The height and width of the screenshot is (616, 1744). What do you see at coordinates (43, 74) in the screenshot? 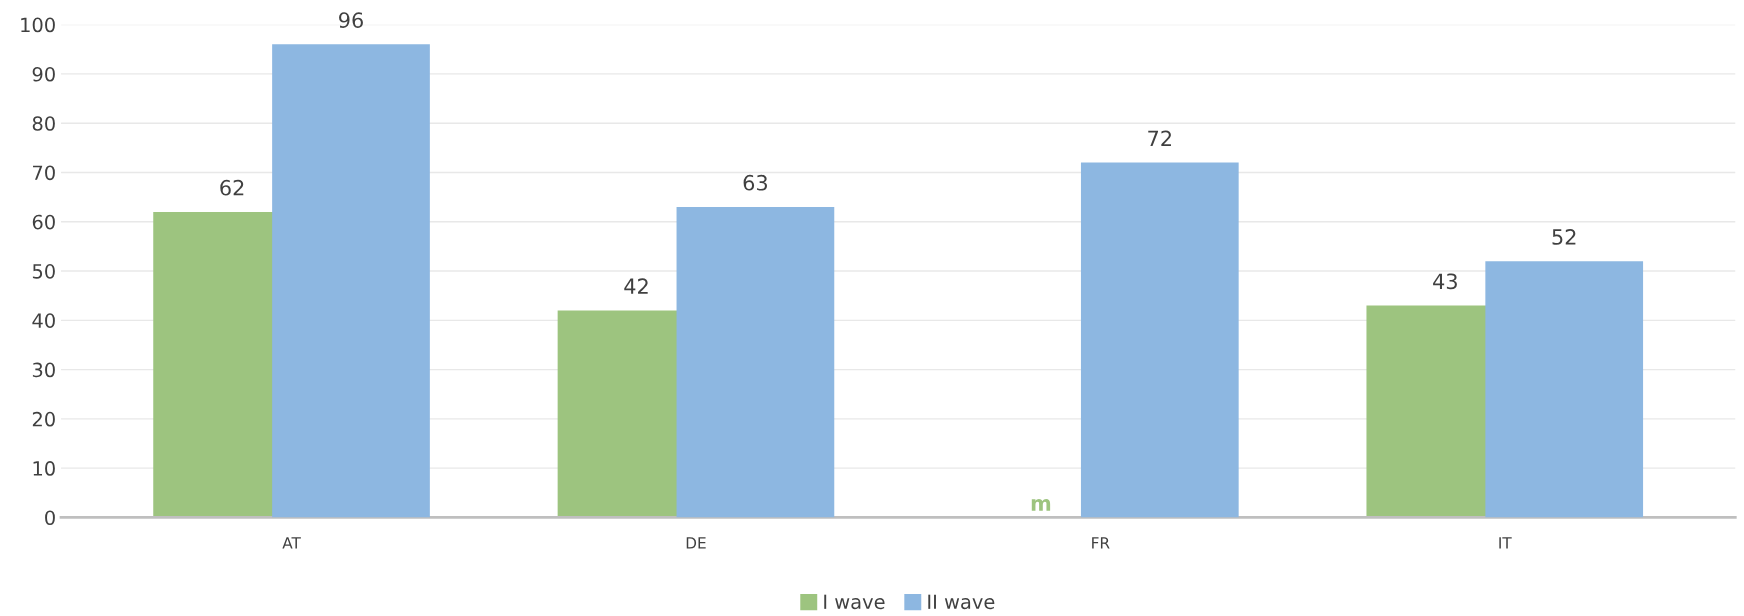
I see `y-tick-label: 90` at bounding box center [43, 74].